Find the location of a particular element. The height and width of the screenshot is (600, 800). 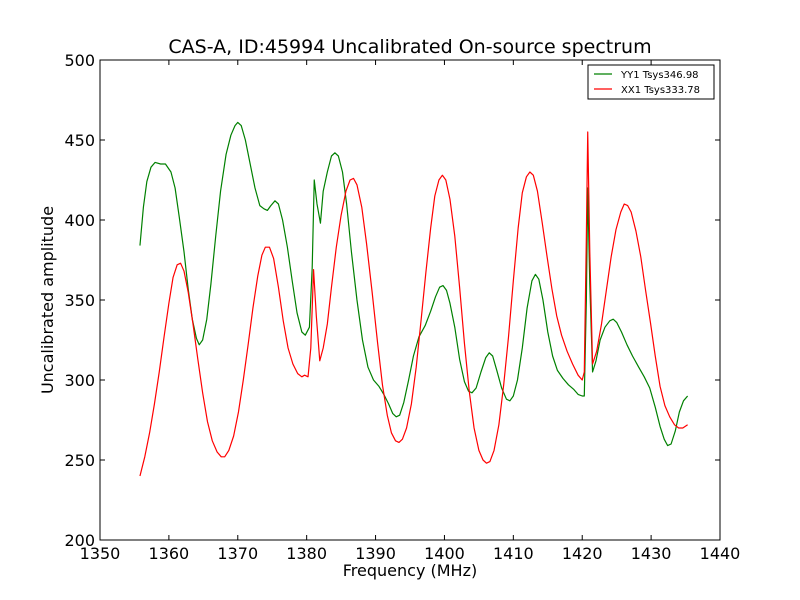

legend-label: YY1 Tsys346.98 is located at coordinates (659, 75).